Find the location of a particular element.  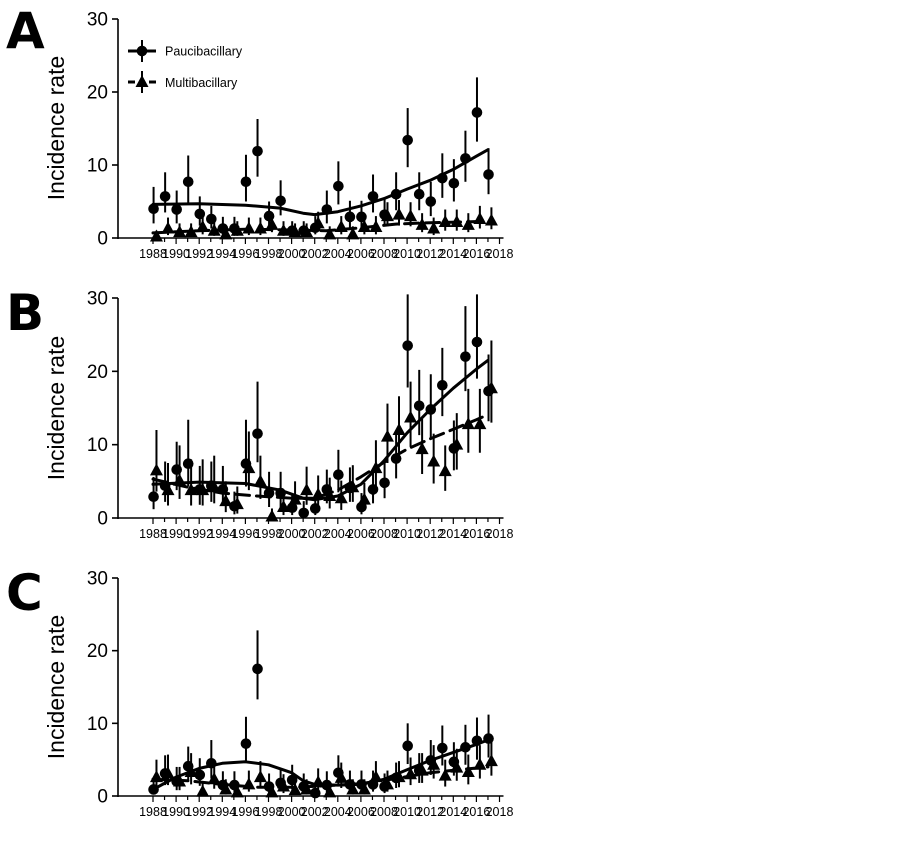

y-tick-label: 30 is located at coordinates (97, 299).